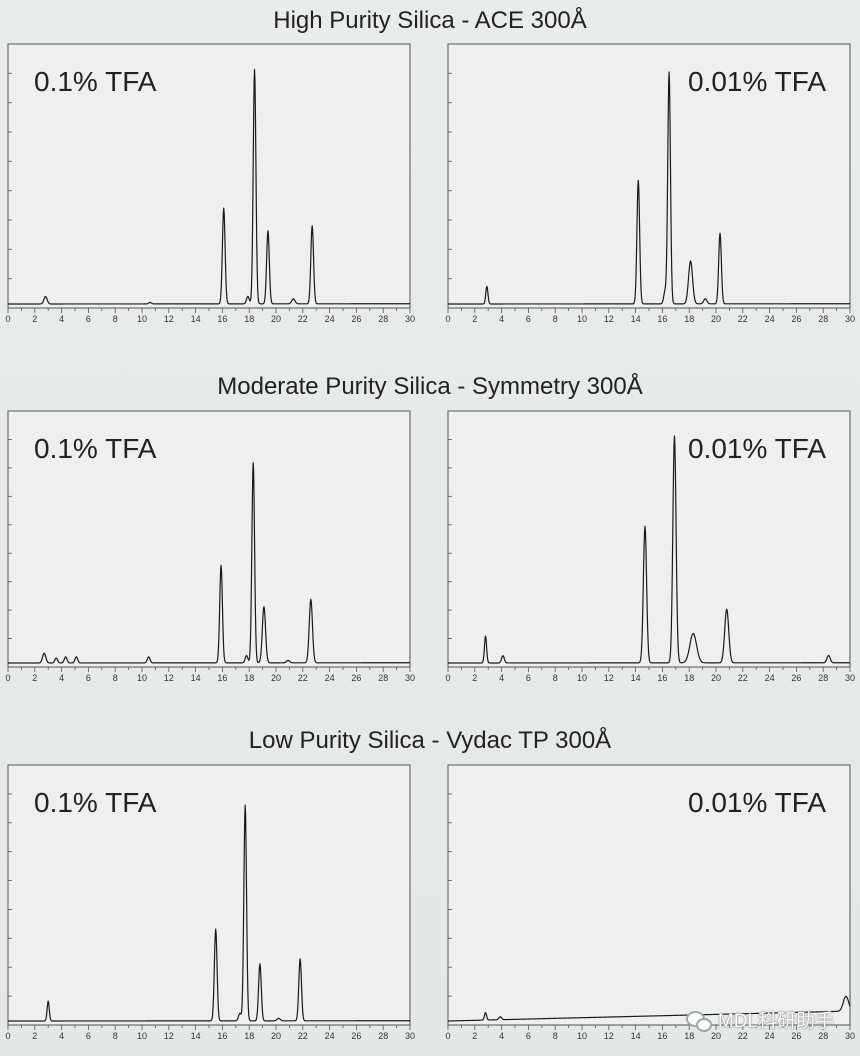 The image size is (860, 1056). I want to click on section-title-high-purity: High Purity Silica - ACE 300Å, so click(430, 20).